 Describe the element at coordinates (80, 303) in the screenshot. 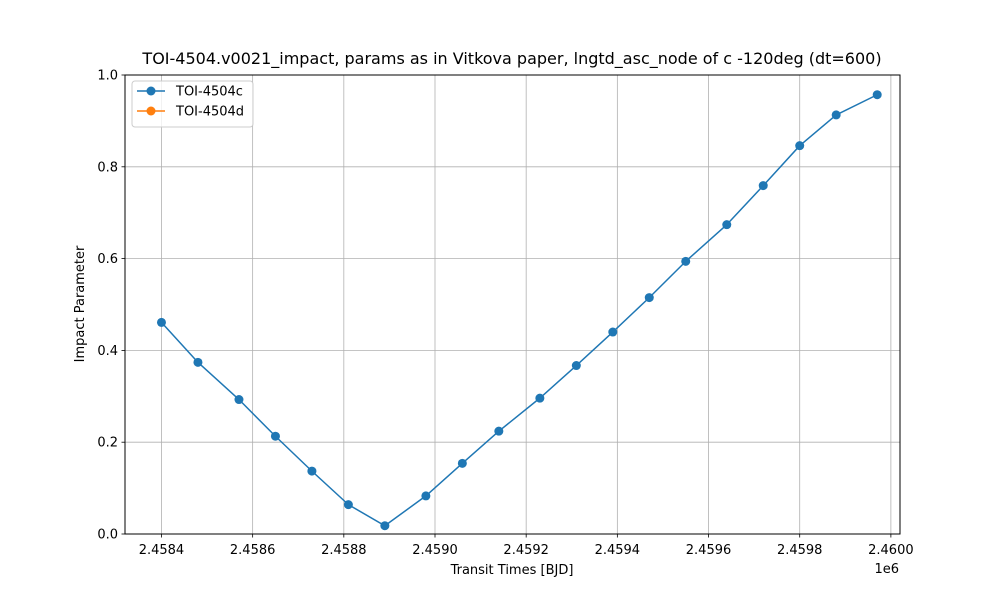

I see `y-axis-label: Impact Parameter` at that location.